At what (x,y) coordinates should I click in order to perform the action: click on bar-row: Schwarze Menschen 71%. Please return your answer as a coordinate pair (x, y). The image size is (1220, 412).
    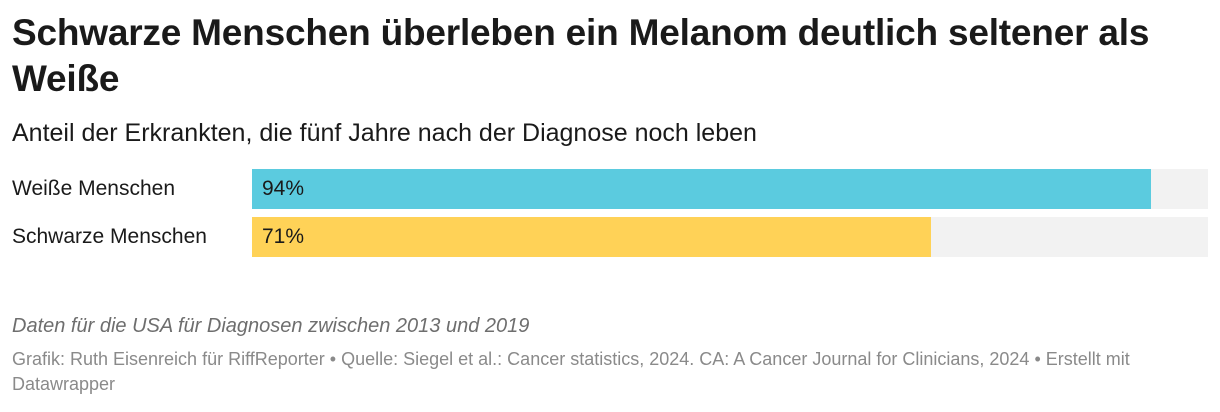
    Looking at the image, I should click on (610, 237).